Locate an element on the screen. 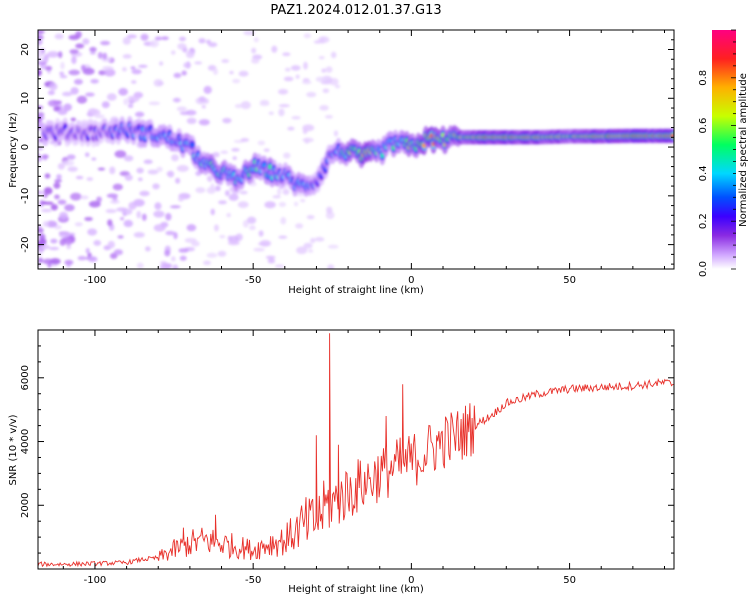 The width and height of the screenshot is (750, 600). colorbar-tick-label: 0.4 is located at coordinates (703, 173).